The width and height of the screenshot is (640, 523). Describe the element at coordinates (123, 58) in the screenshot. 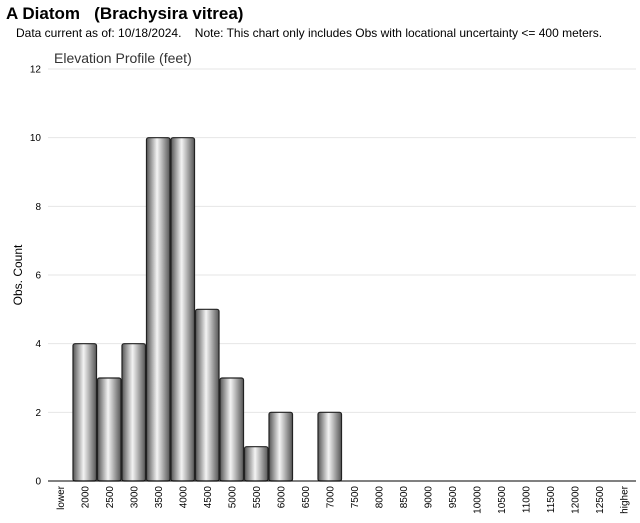

I see `chart-title: Elevation Profile (feet)` at that location.